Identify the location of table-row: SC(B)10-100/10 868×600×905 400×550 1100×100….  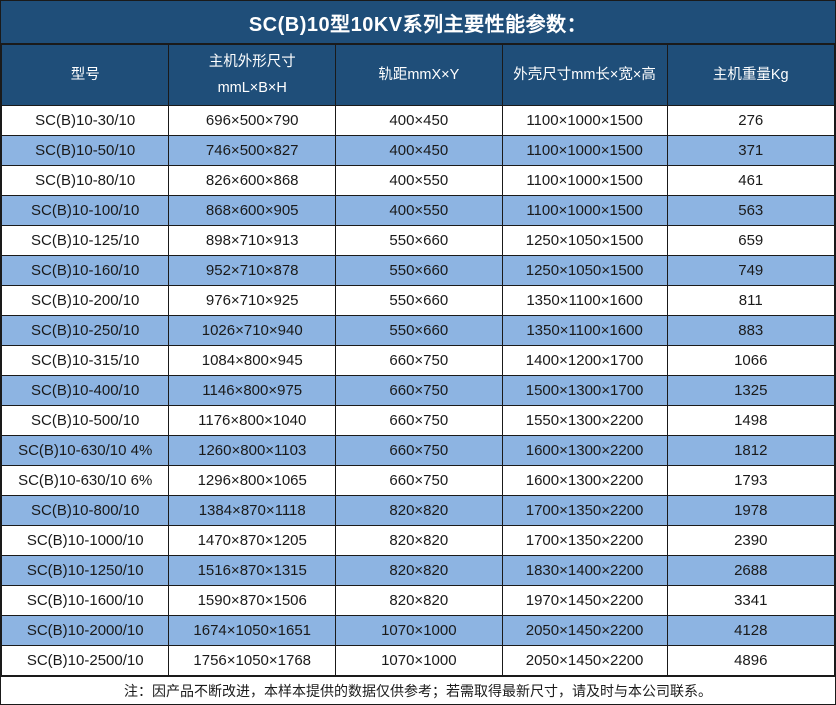
(418, 210).